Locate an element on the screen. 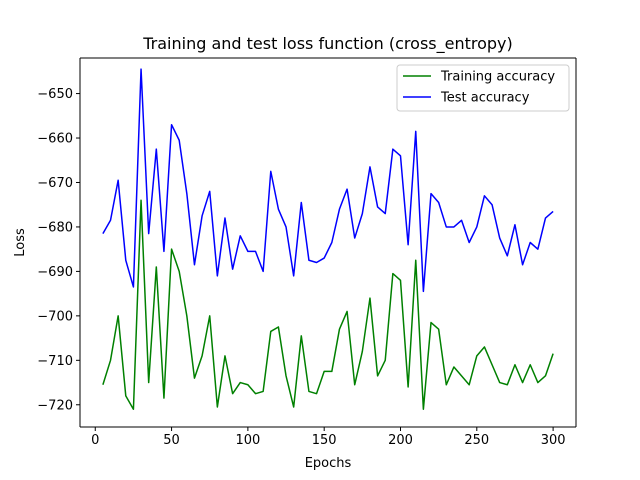 The image size is (640, 480). y-tick-label: −700 is located at coordinates (55, 316).